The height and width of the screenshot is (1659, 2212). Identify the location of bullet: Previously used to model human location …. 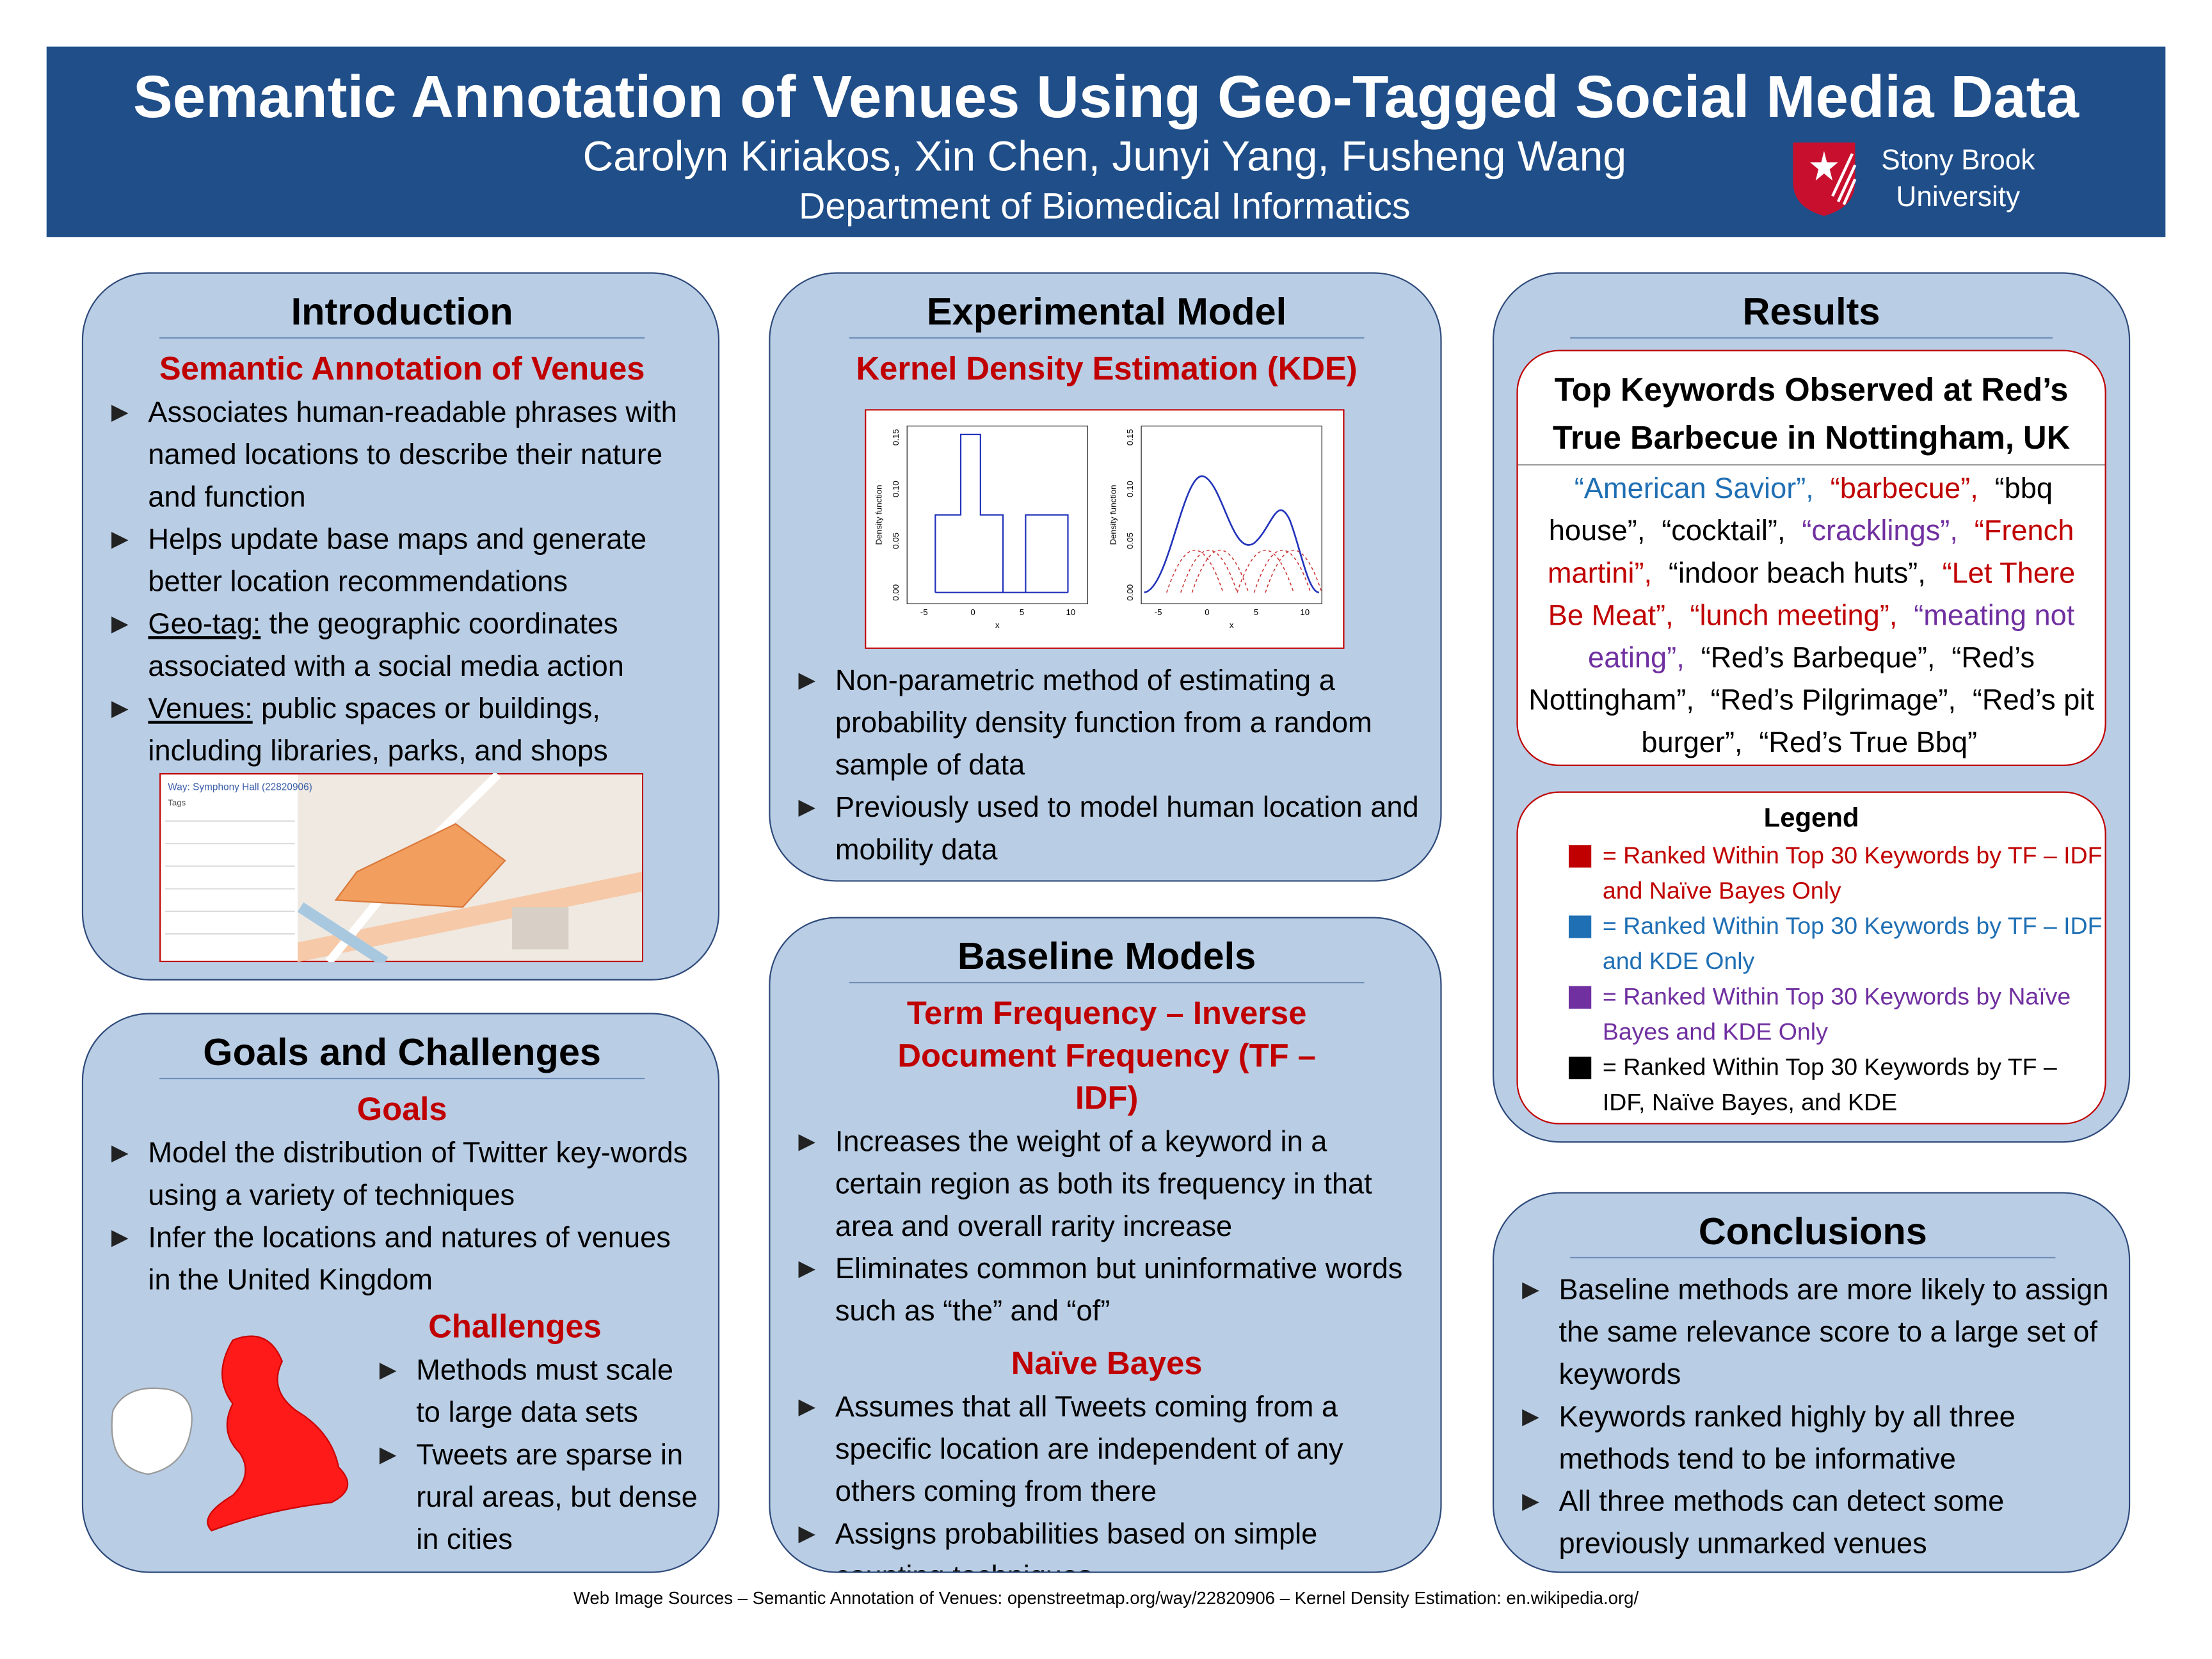
(1107, 829).